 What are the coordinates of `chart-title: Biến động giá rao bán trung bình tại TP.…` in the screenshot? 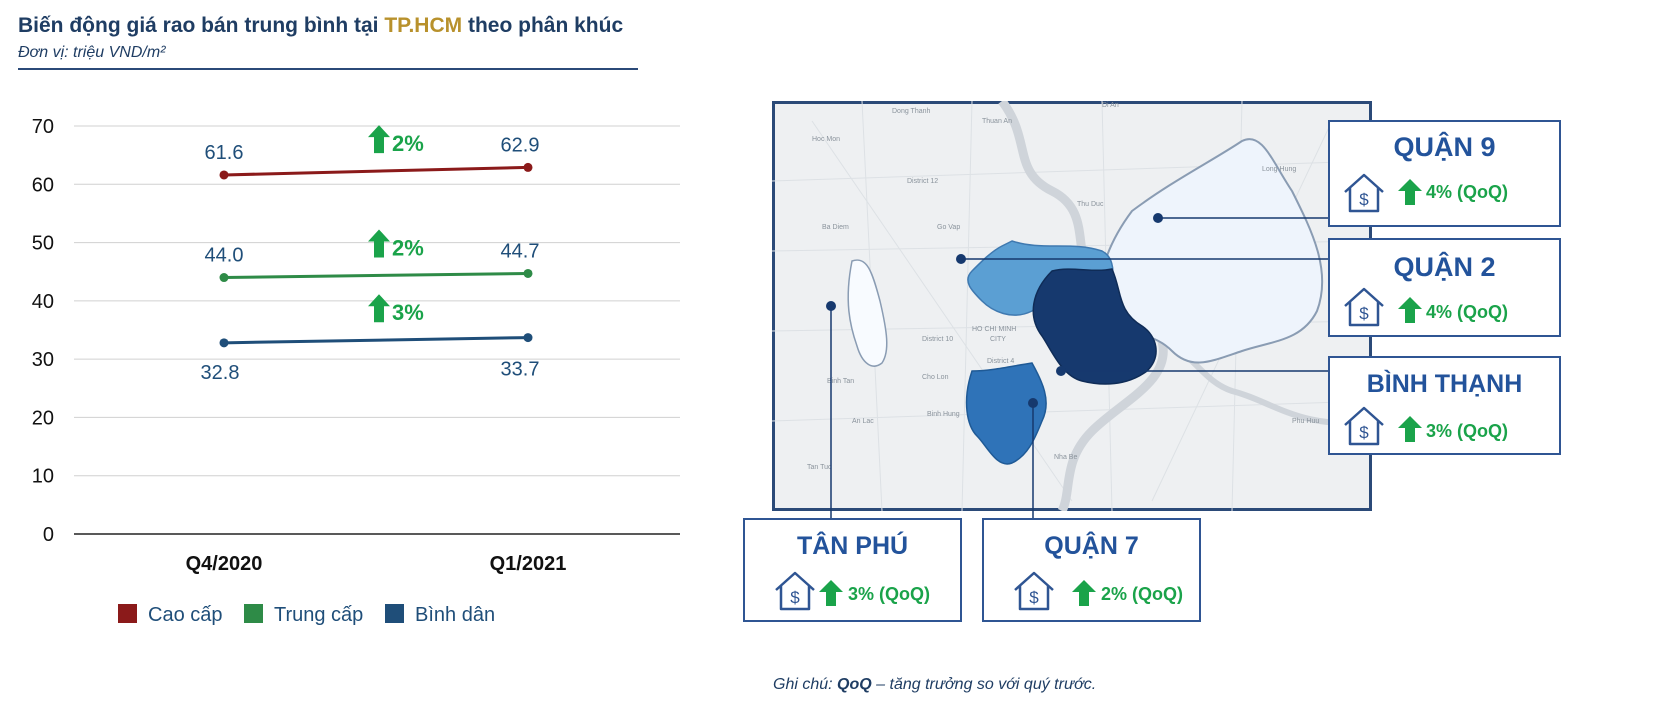 It's located at (320, 26).